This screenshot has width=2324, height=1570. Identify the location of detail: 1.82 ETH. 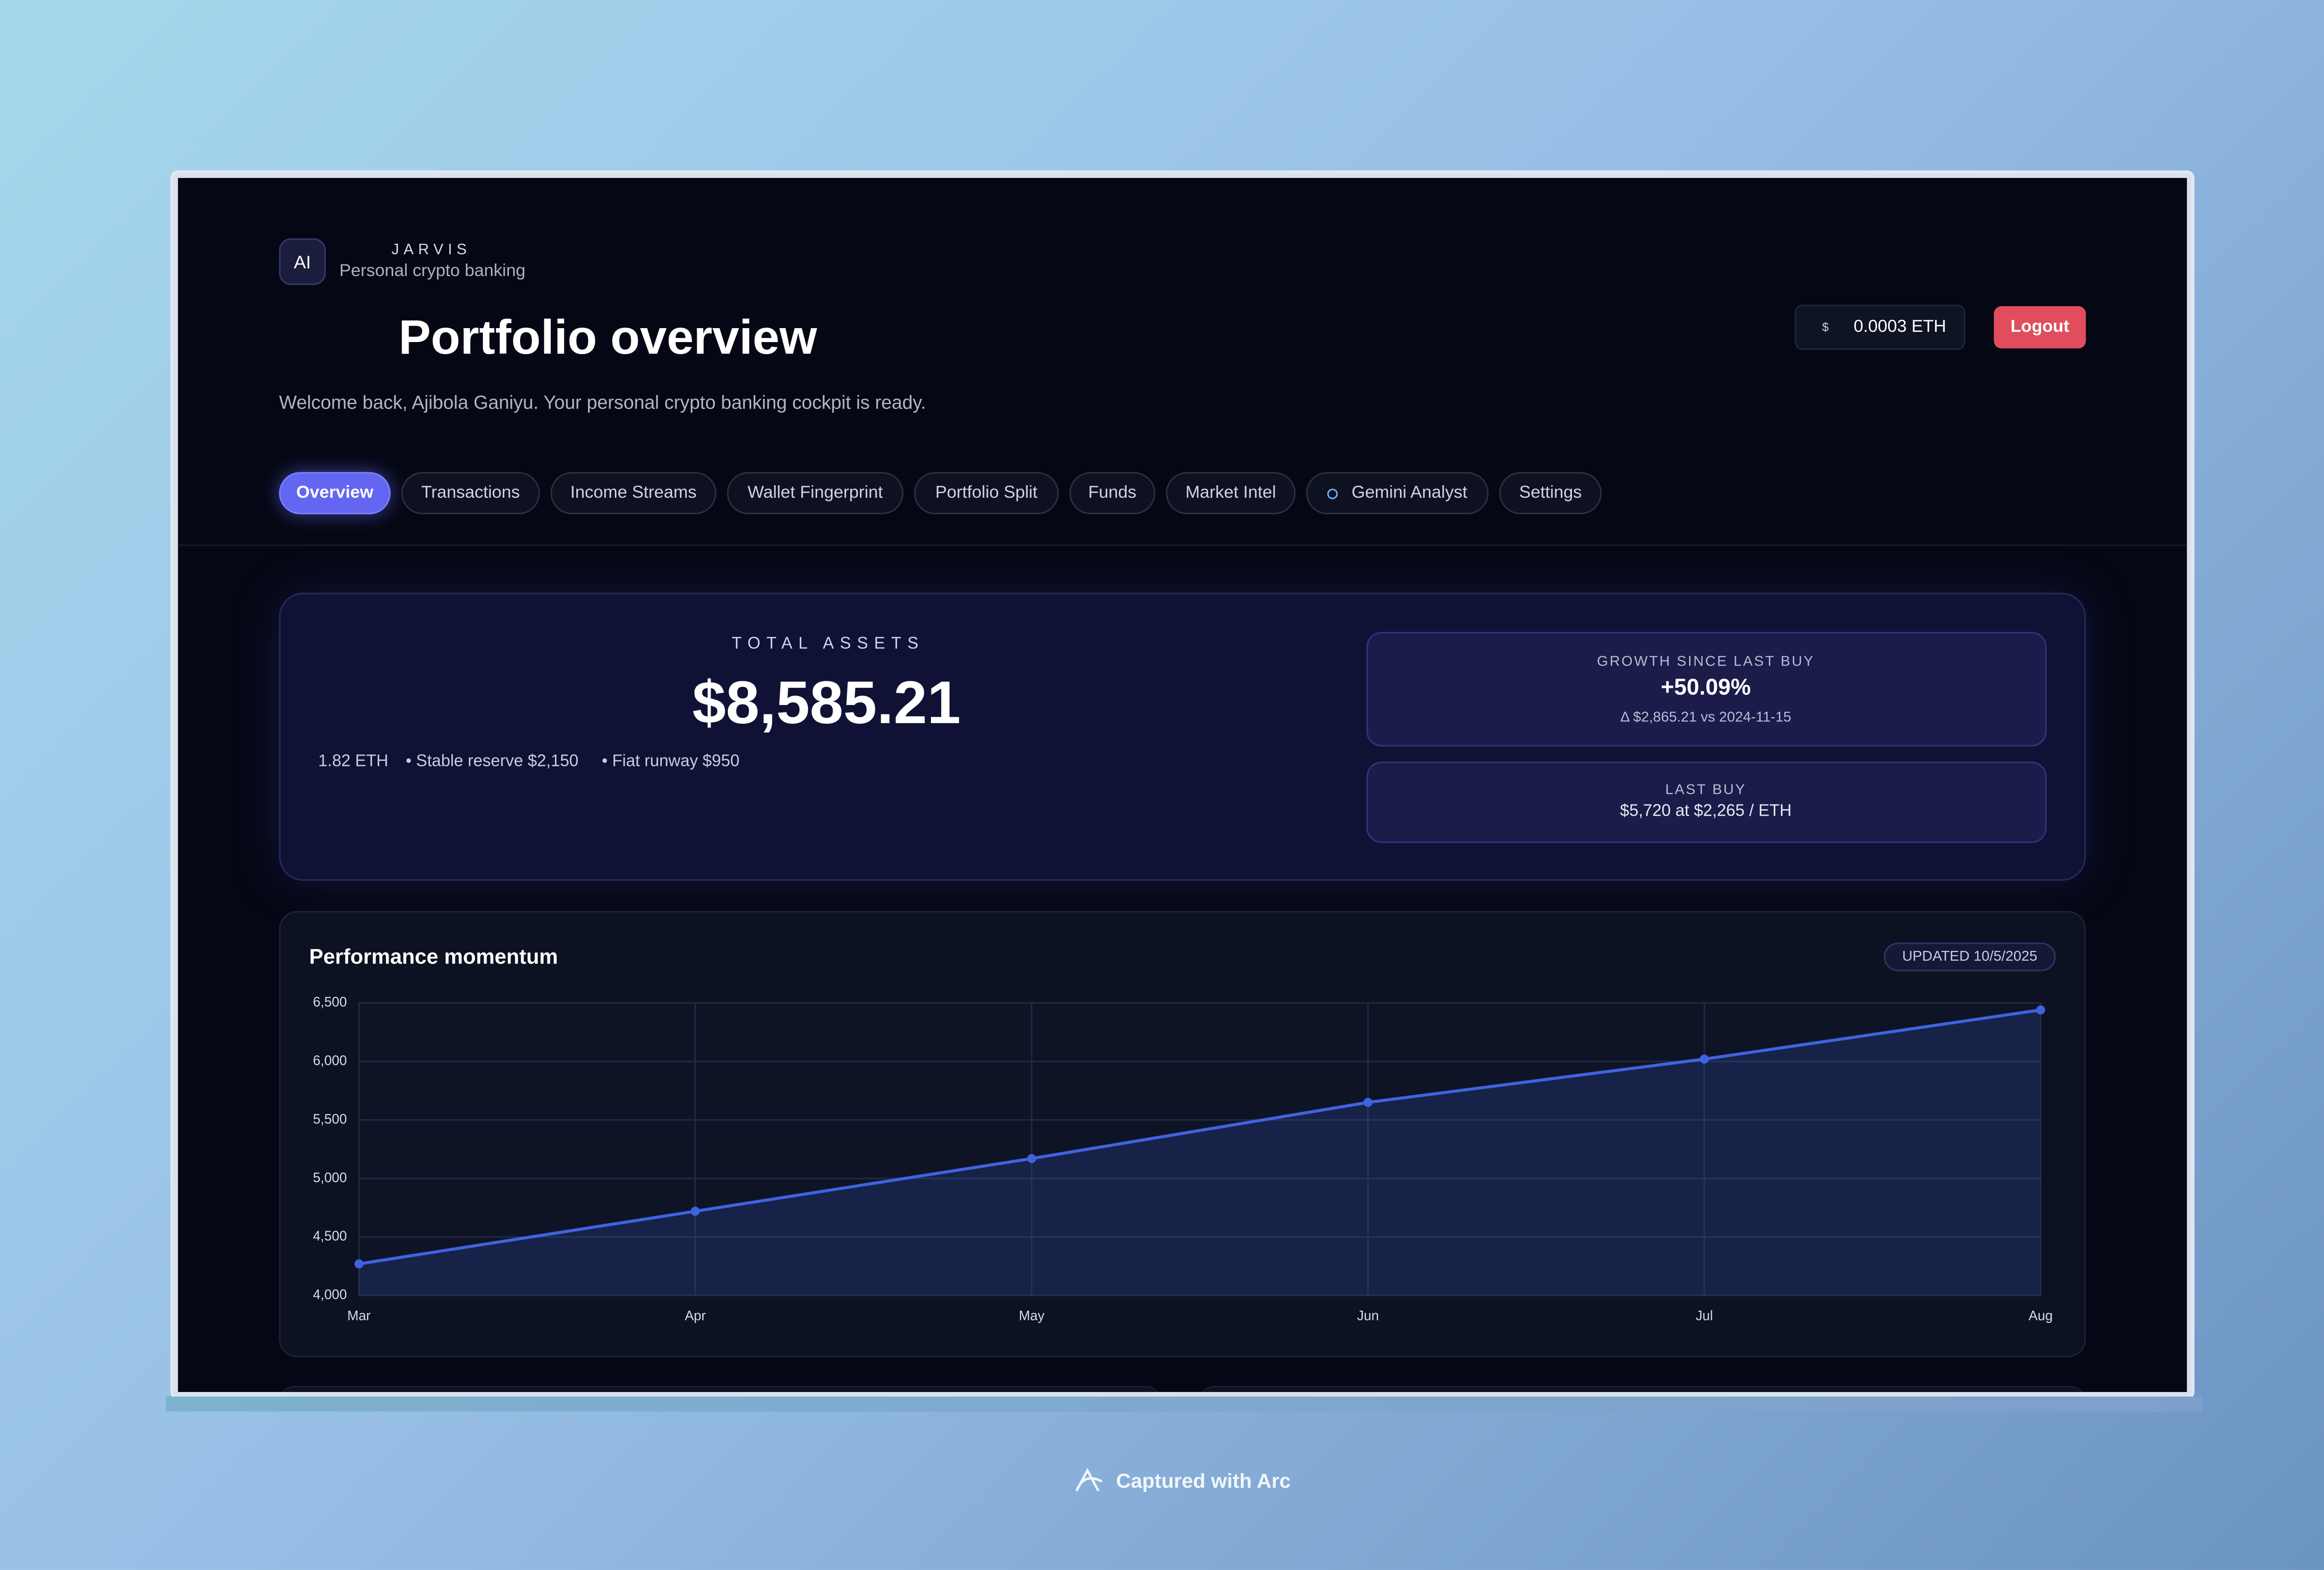
(353, 761).